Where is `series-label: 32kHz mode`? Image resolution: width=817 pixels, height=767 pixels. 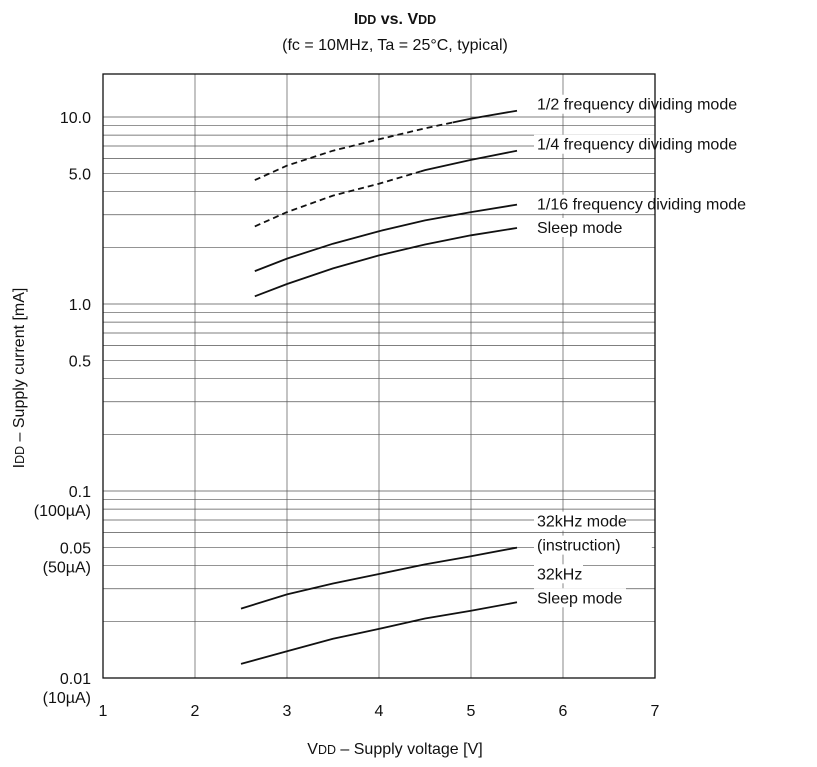
series-label: 32kHz mode is located at coordinates (582, 522).